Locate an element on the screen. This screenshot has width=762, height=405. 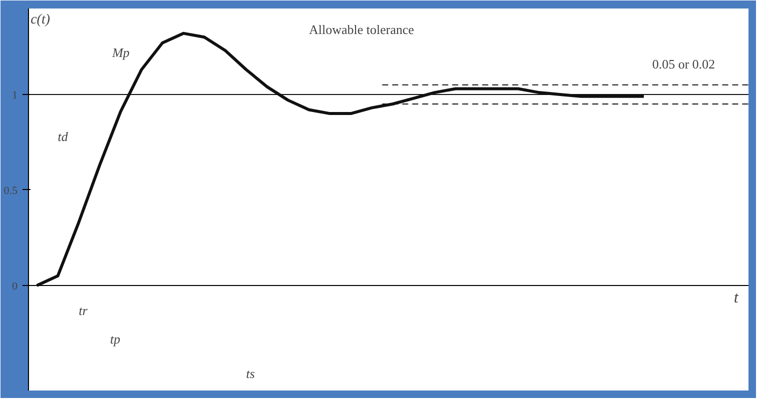
y-axis-title: c(t) is located at coordinates (40, 20).